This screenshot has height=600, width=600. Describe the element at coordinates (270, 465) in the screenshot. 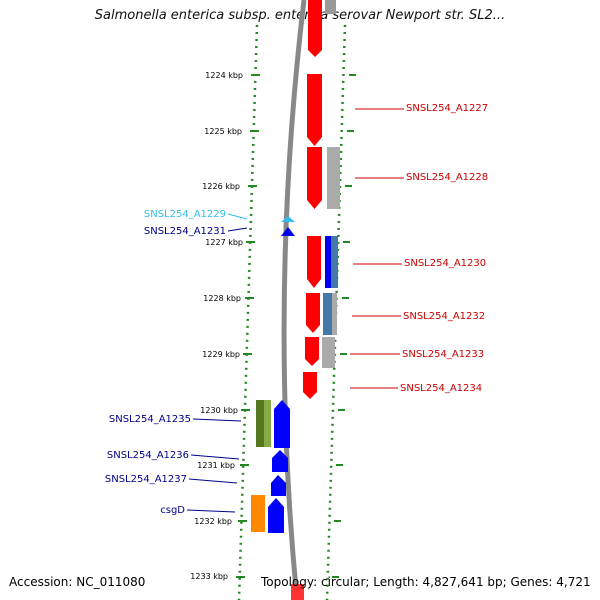

I see `tick-1231: 1231 kbp` at that location.